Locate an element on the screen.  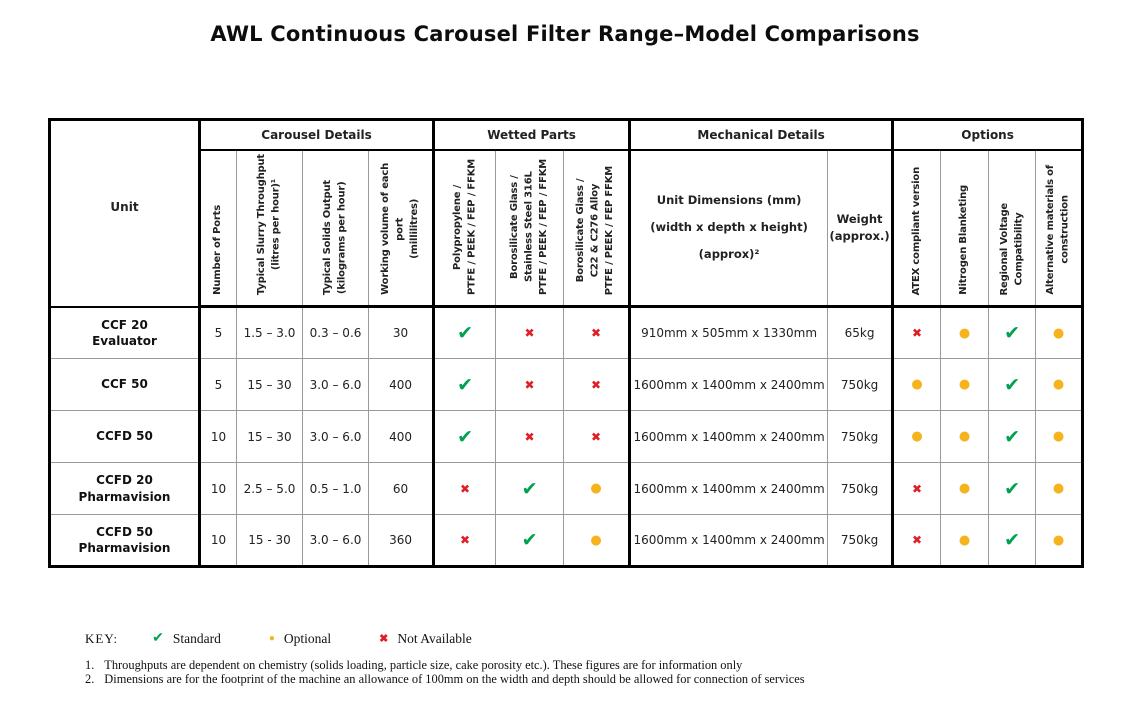
group-header-mechanical-details: Mechanical Details is located at coordinates (761, 135).